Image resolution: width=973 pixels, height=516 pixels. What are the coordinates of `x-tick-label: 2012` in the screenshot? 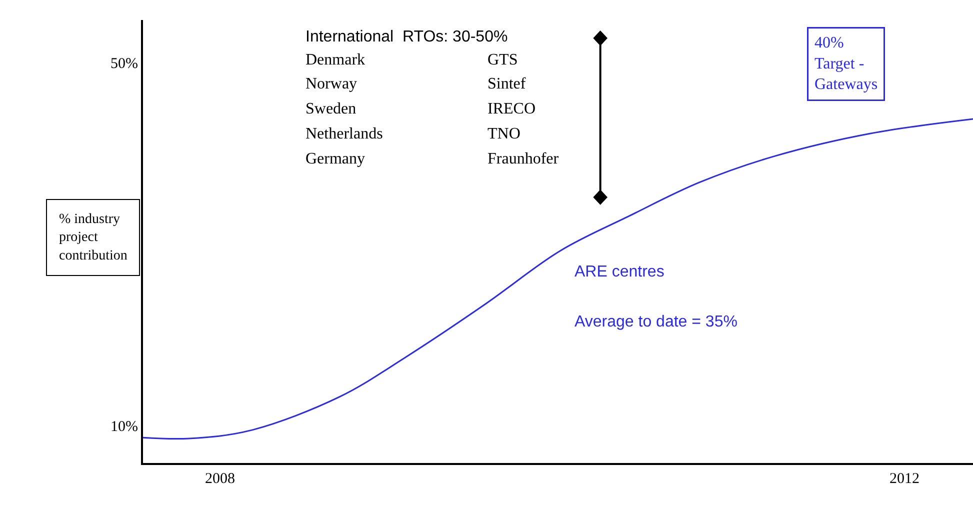 It's located at (905, 479).